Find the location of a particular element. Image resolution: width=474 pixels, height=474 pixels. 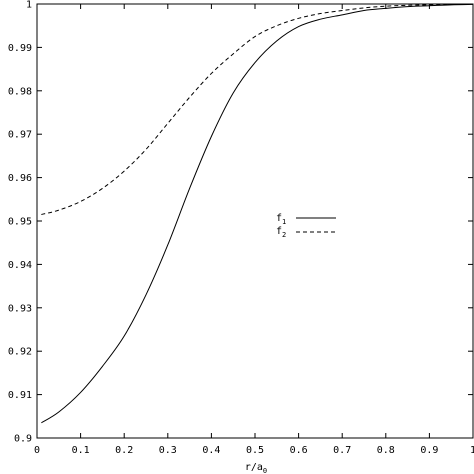

y-tick-label: 0.9 is located at coordinates (23, 439).